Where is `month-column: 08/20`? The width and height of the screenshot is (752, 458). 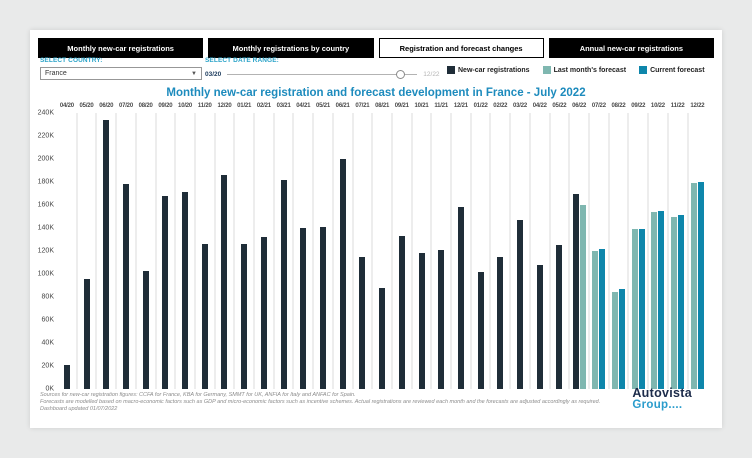
month-column: 08/20 is located at coordinates (144, 246).